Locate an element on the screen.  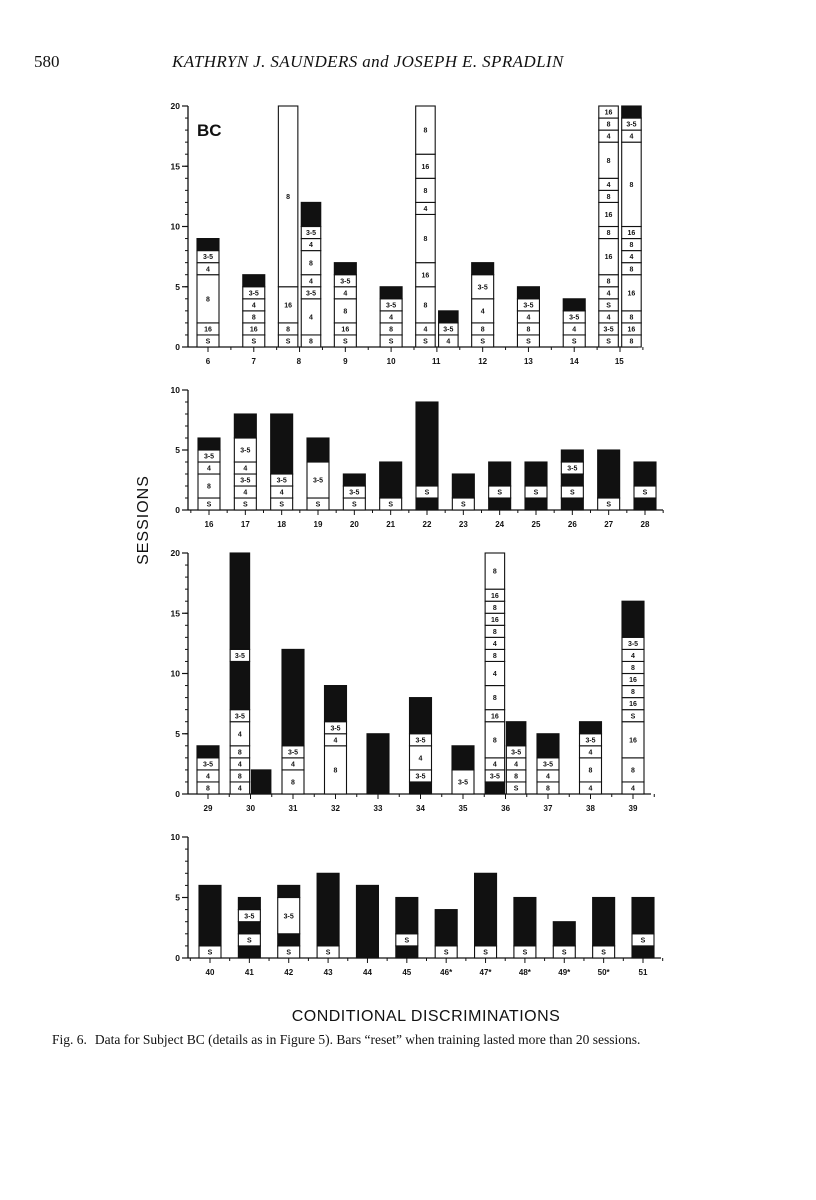
bar-30: 4 8 4 8 4 3-5 3-5 is located at coordinates (240, 673).